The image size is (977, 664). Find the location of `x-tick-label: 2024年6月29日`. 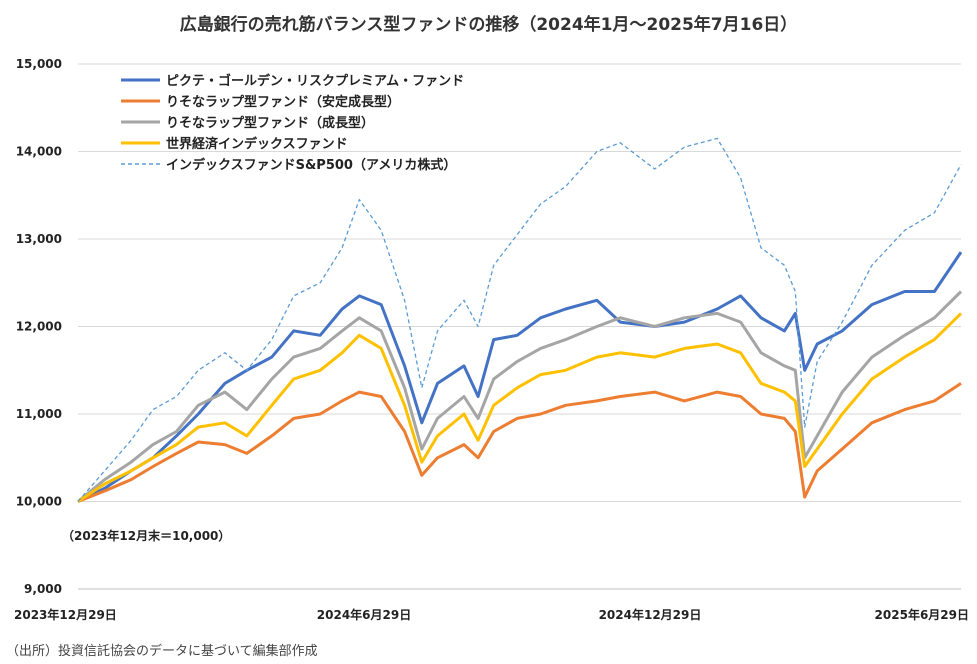

x-tick-label: 2024年6月29日 is located at coordinates (364, 614).